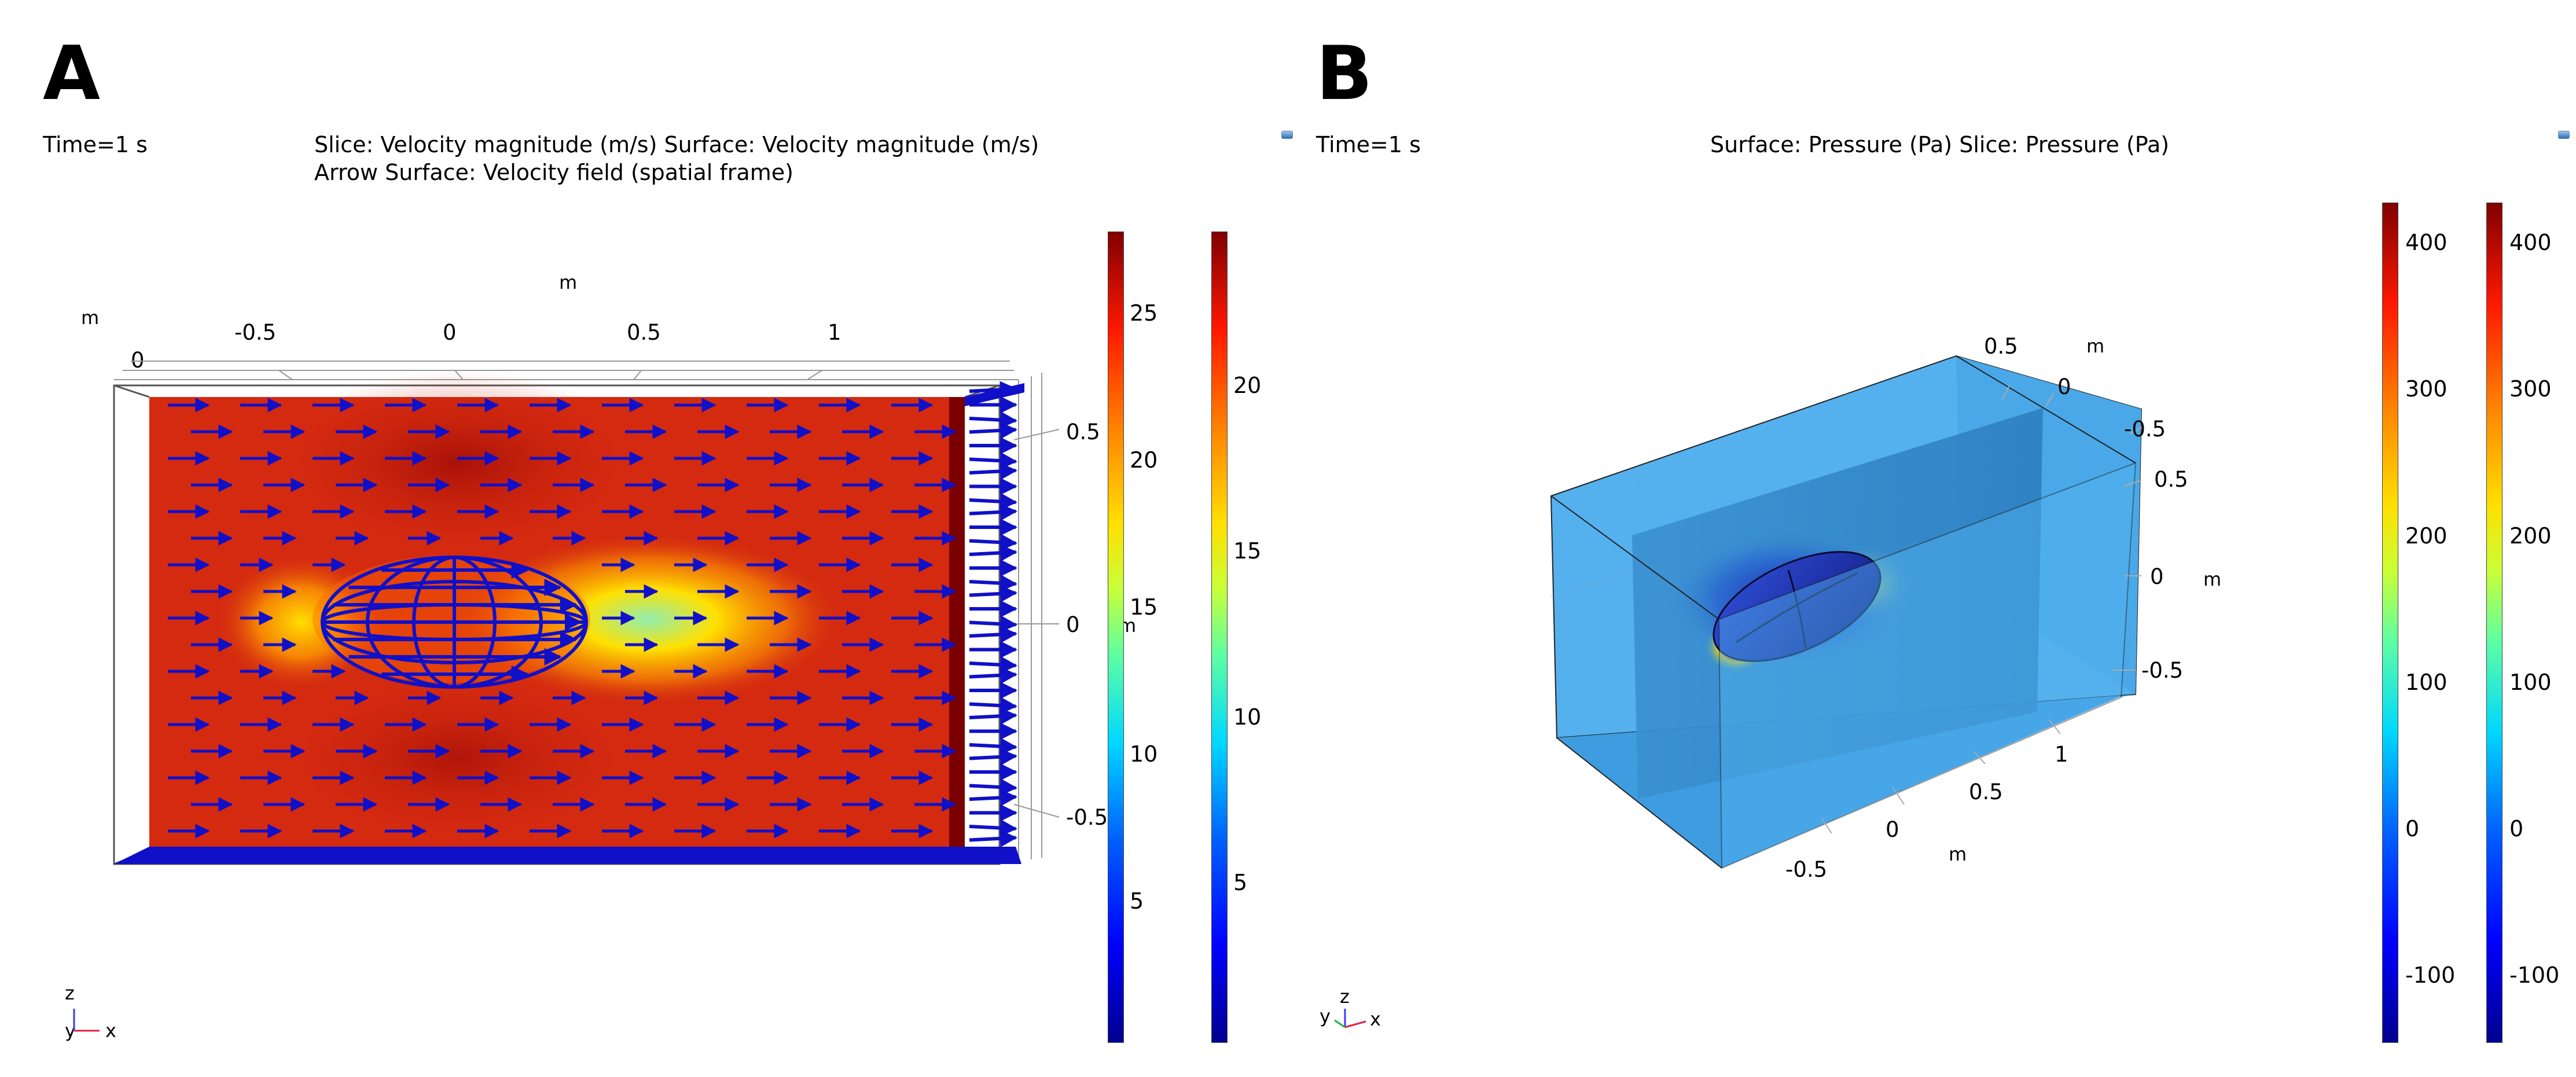  What do you see at coordinates (2157, 576) in the screenshot?
I see `tick-right: 0` at bounding box center [2157, 576].